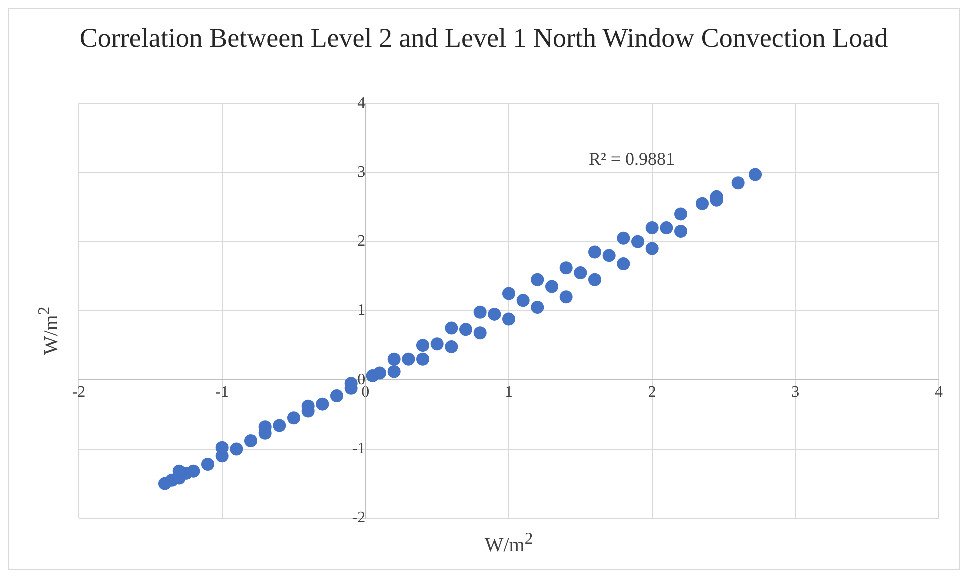 Image resolution: width=972 pixels, height=581 pixels. Describe the element at coordinates (652, 392) in the screenshot. I see `x-tick-label: 2` at that location.